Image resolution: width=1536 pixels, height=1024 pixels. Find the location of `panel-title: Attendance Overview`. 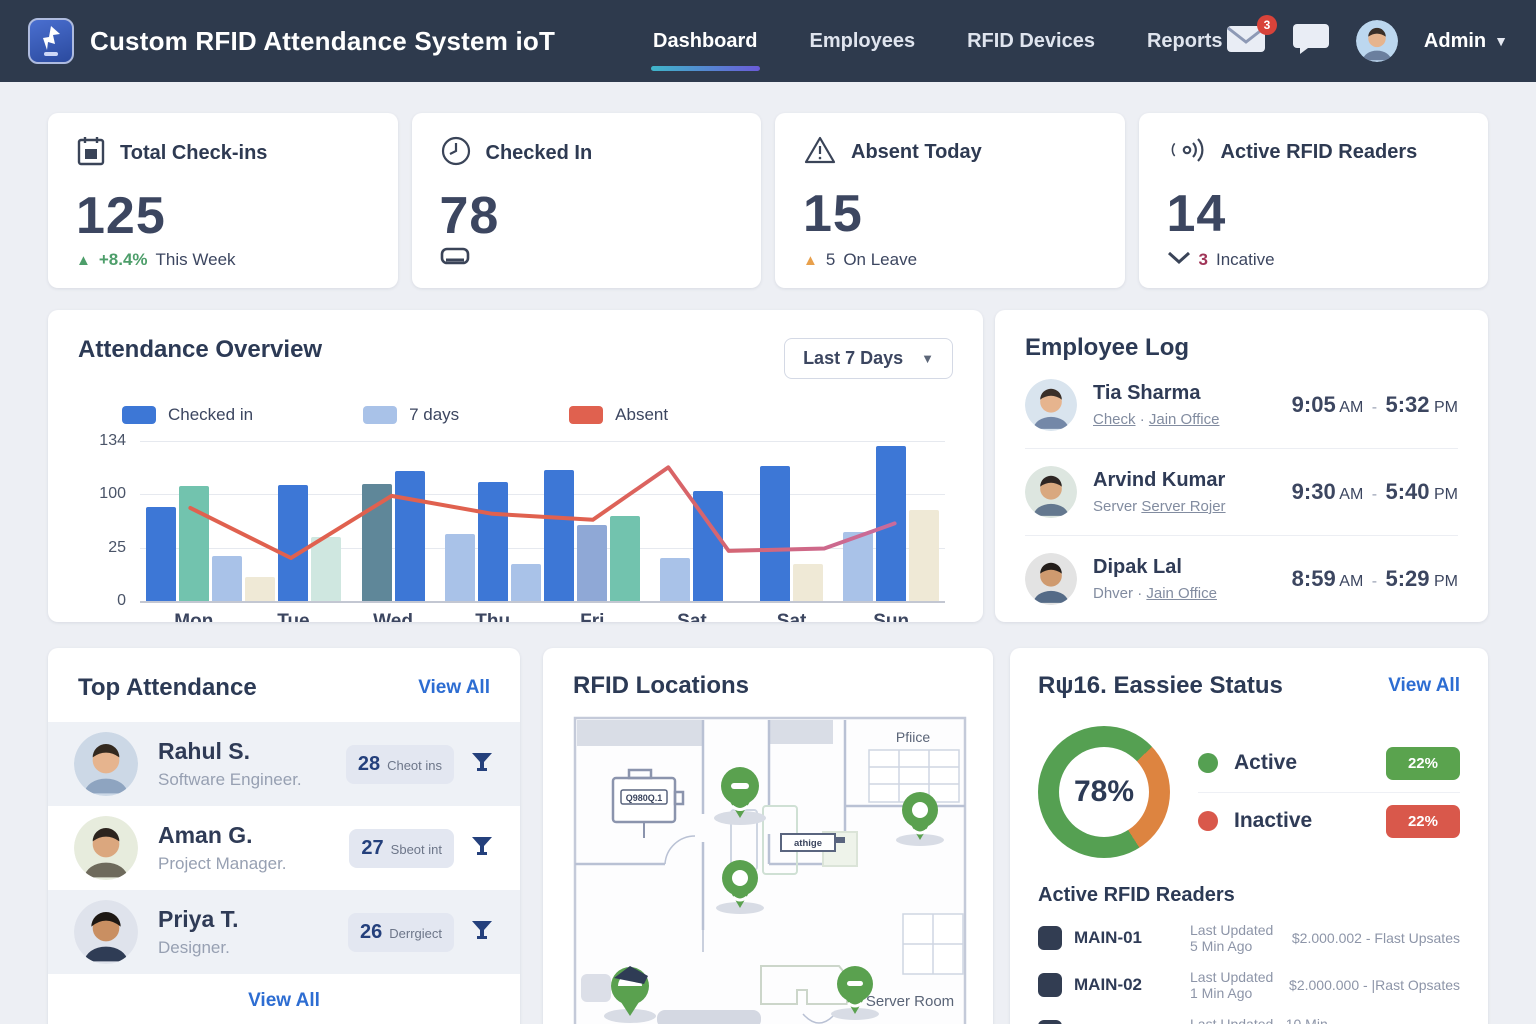

panel-title: Attendance Overview is located at coordinates (200, 349).